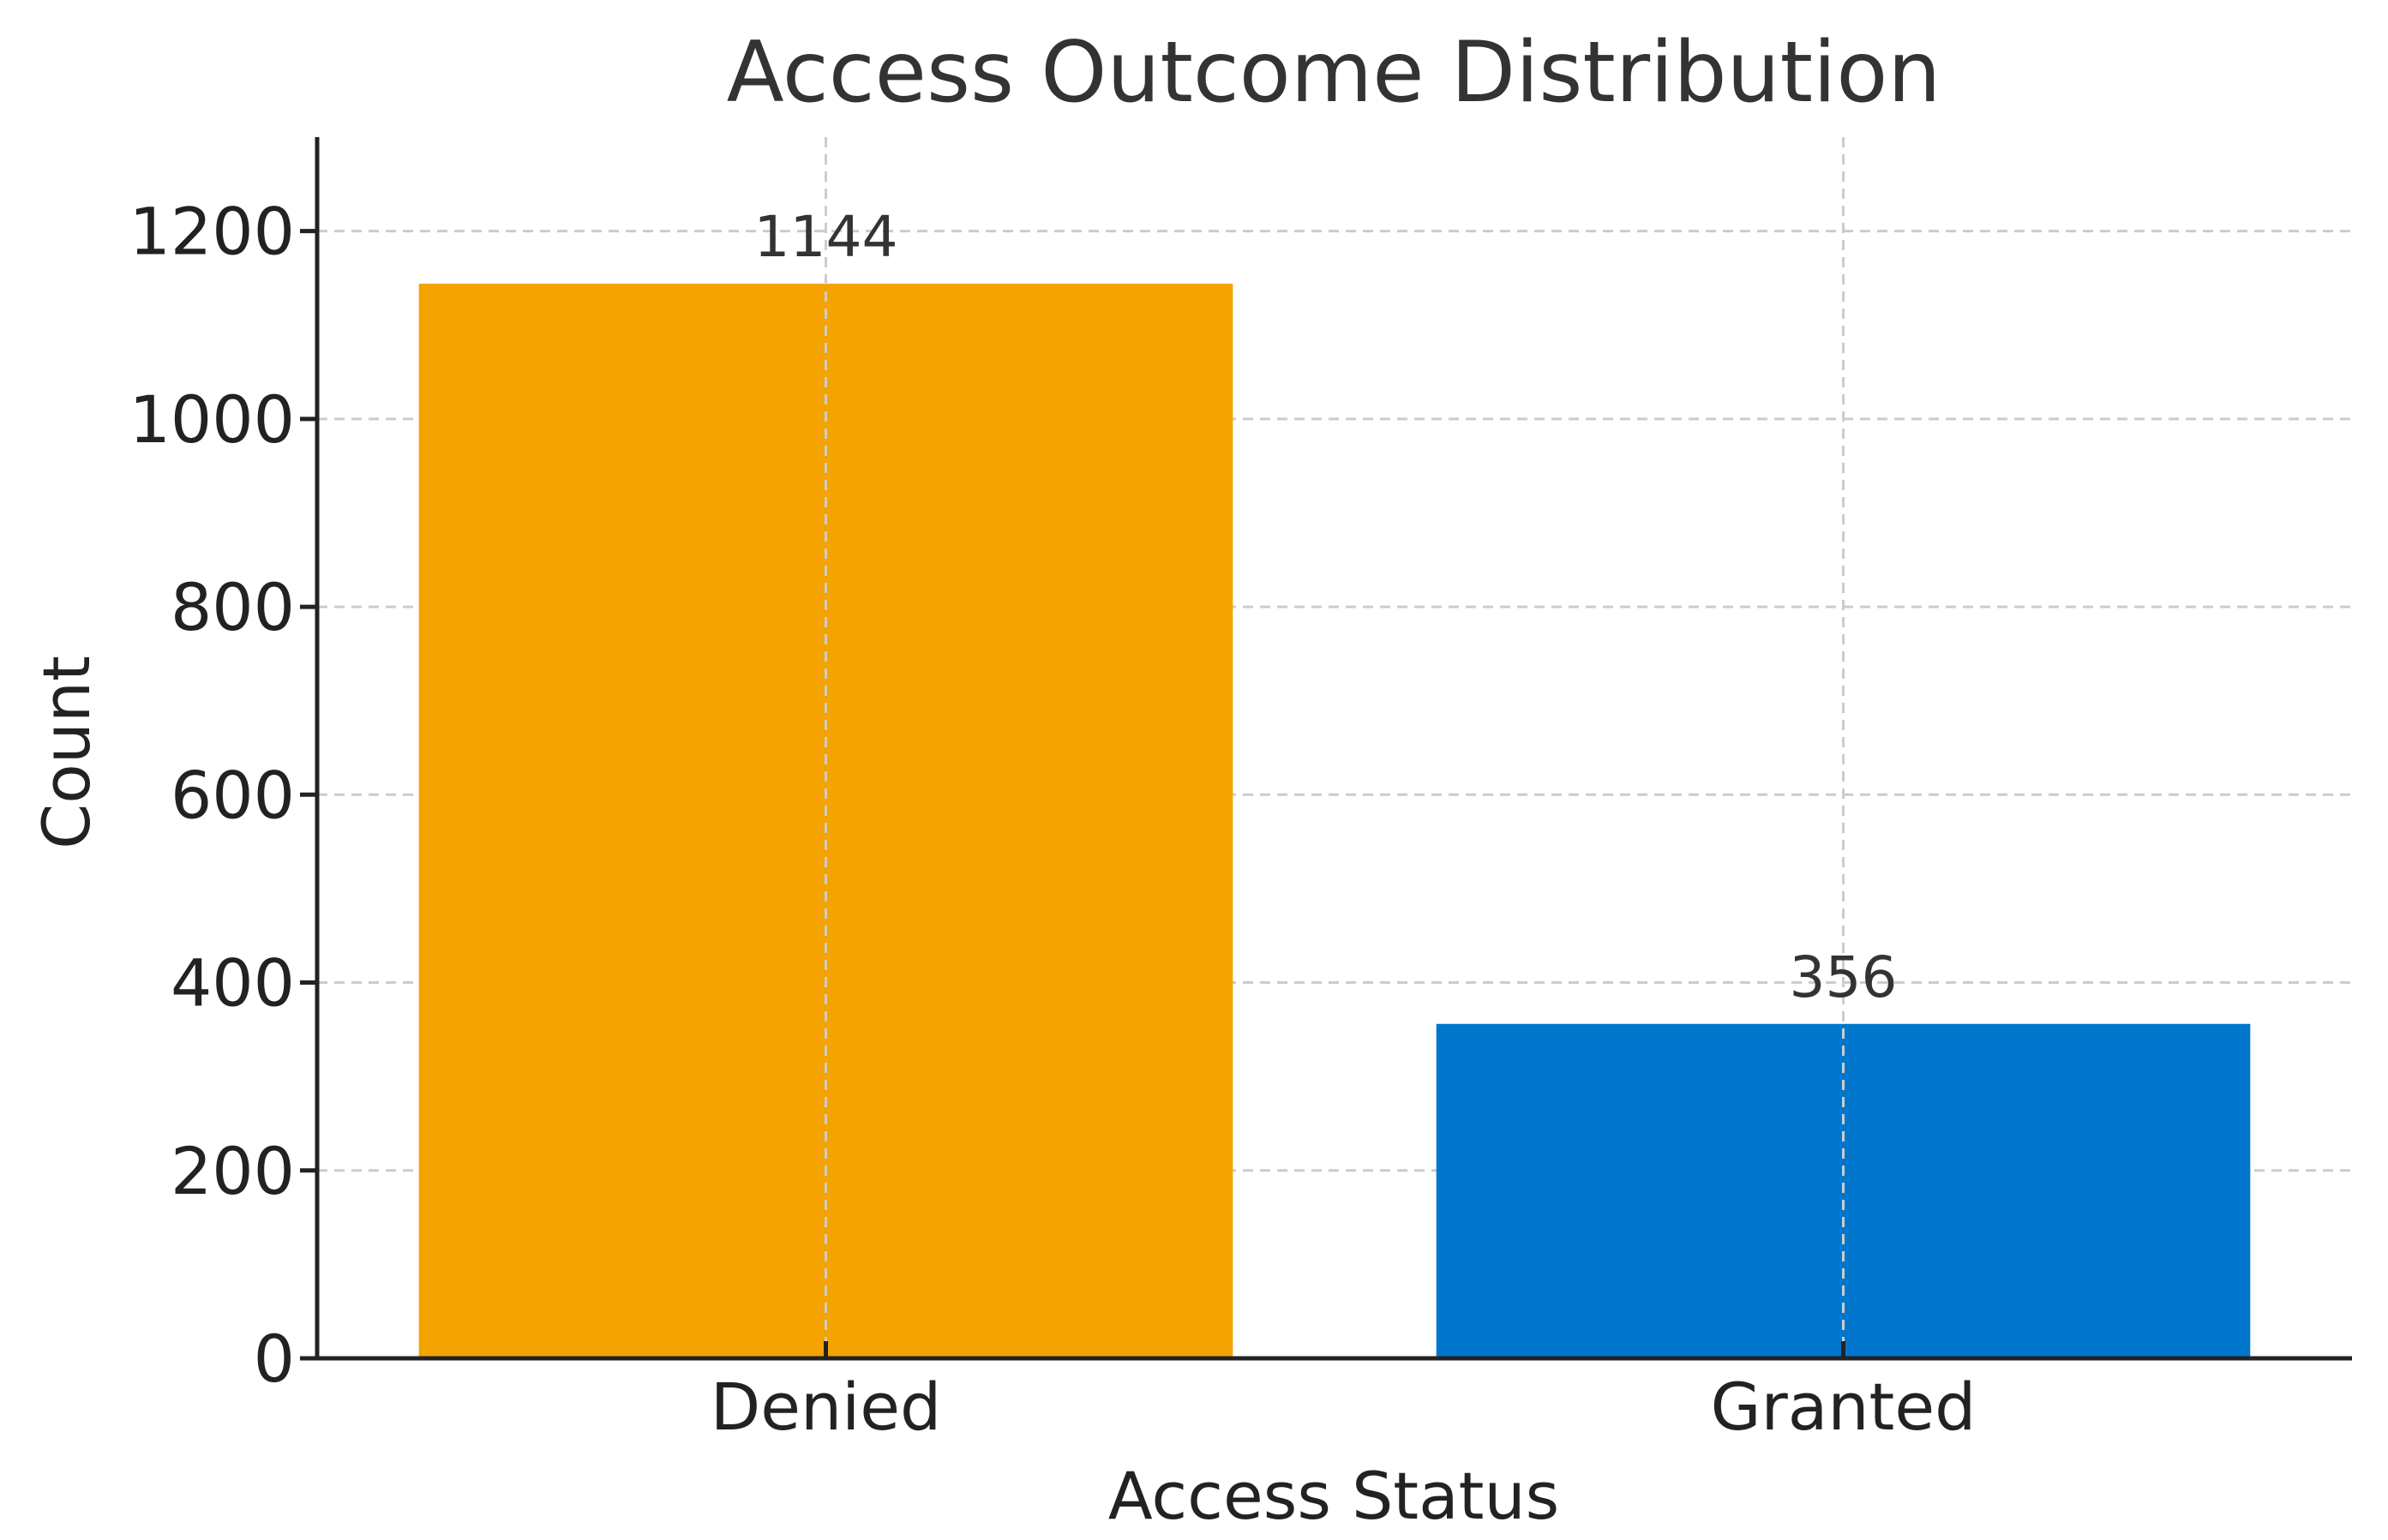  I want to click on chart-title: Access Outcome Distribution, so click(1334, 73).